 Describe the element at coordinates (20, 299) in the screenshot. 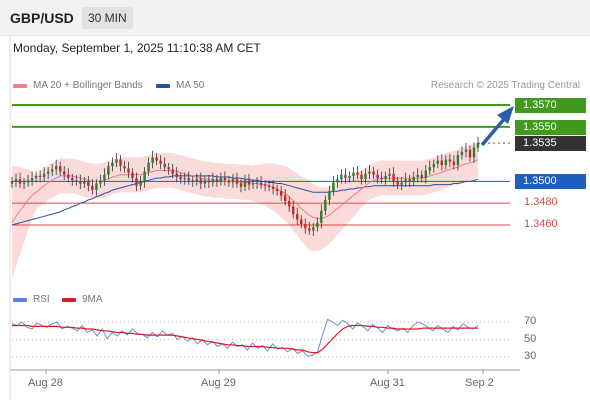

I see `rsi-swatch` at that location.